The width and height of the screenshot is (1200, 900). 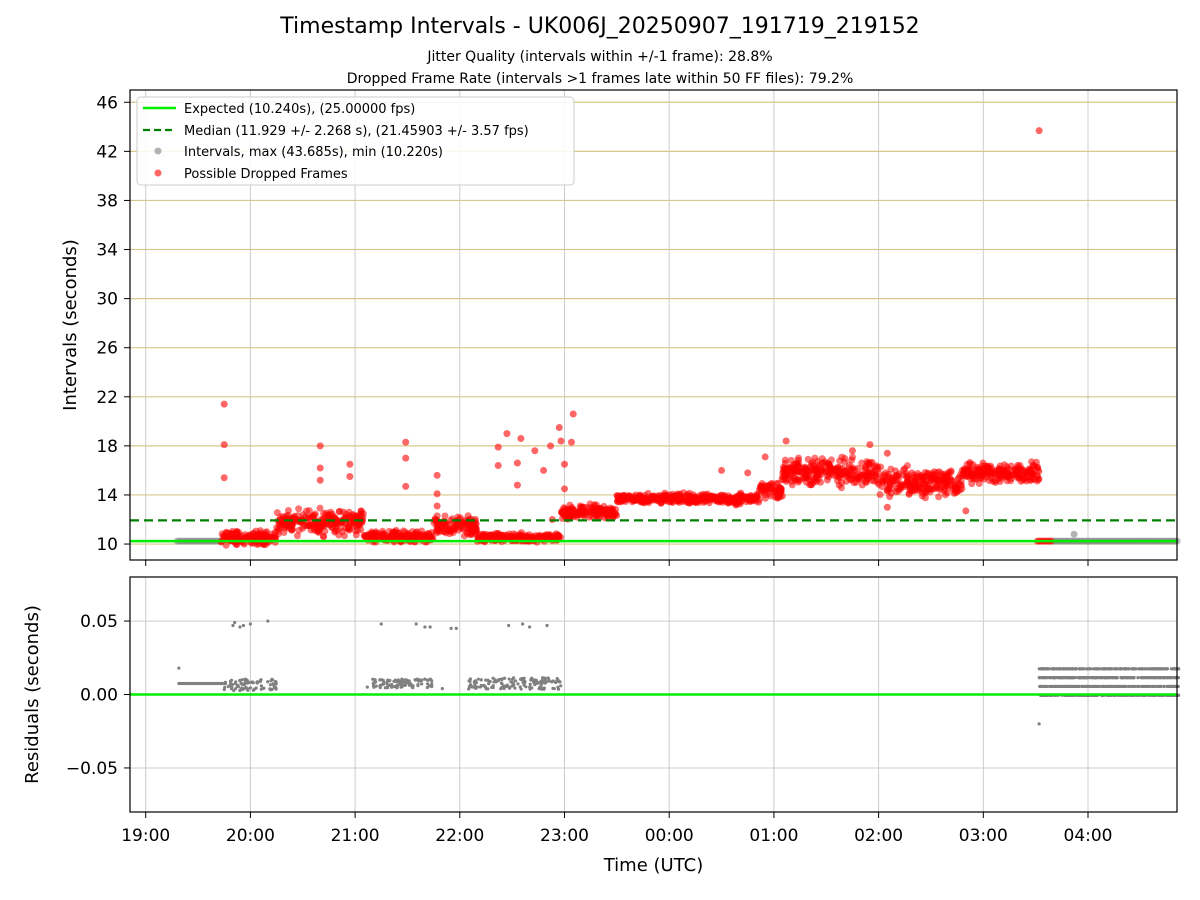 What do you see at coordinates (107, 251) in the screenshot?
I see `intervals-ytick-label-34: 34` at bounding box center [107, 251].